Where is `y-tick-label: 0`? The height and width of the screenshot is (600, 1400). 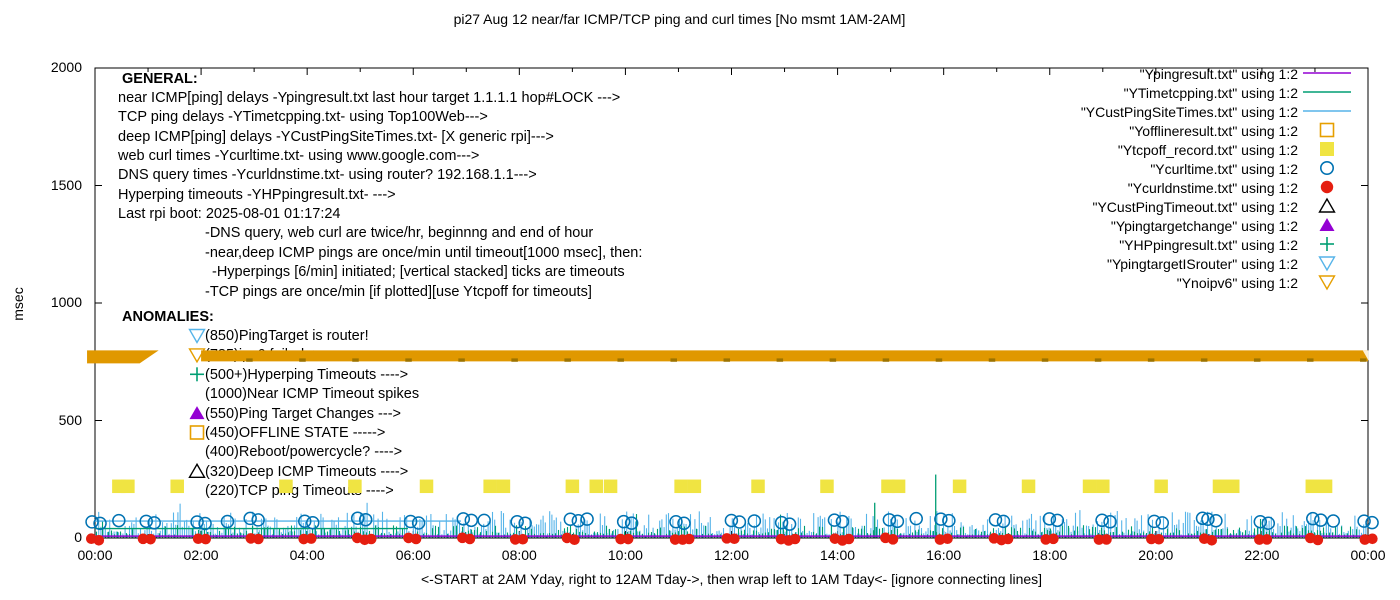
y-tick-label: 0 is located at coordinates (78, 537).